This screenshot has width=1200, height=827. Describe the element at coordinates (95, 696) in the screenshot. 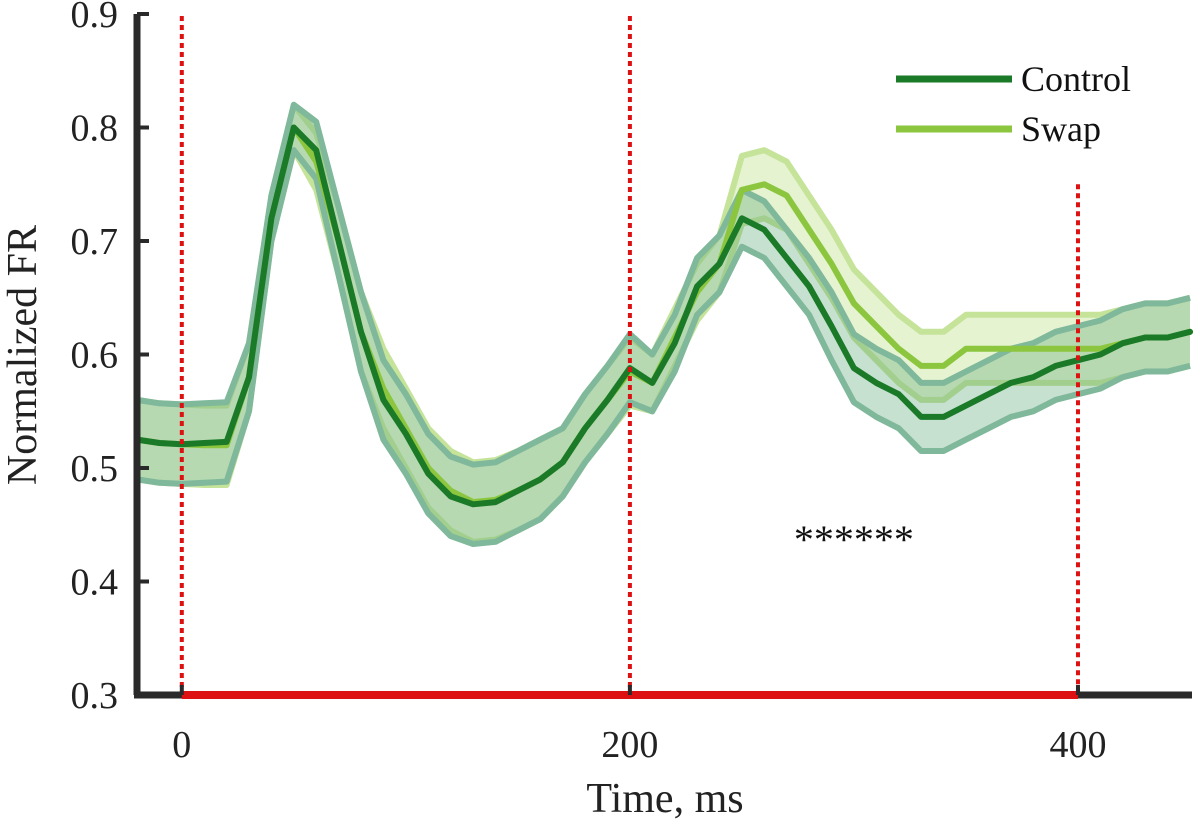

I see `y-tick-label: 0.3` at that location.